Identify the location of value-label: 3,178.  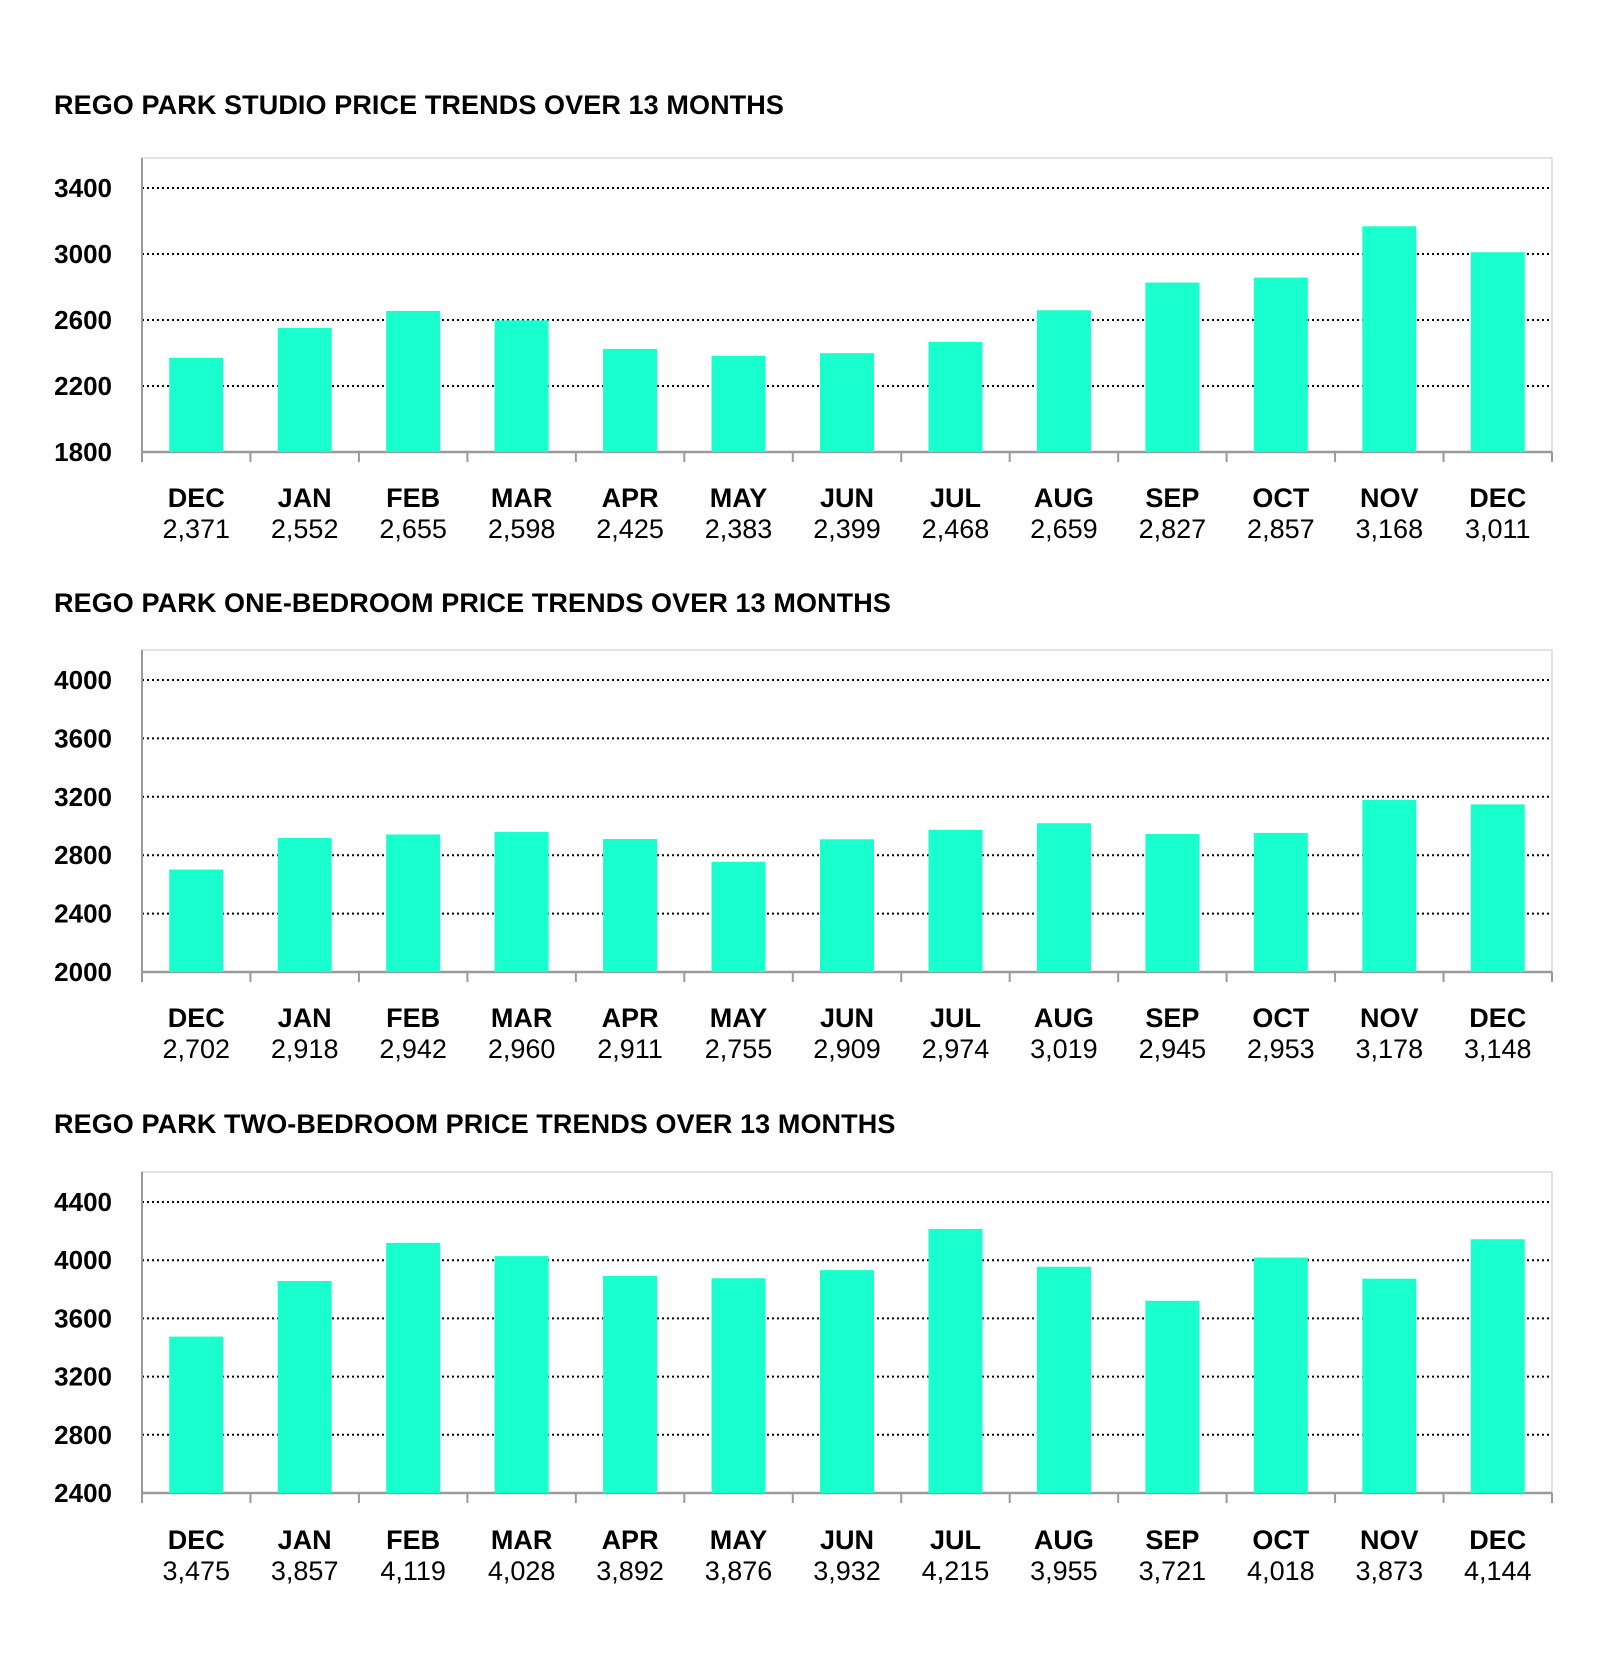
(1390, 1049).